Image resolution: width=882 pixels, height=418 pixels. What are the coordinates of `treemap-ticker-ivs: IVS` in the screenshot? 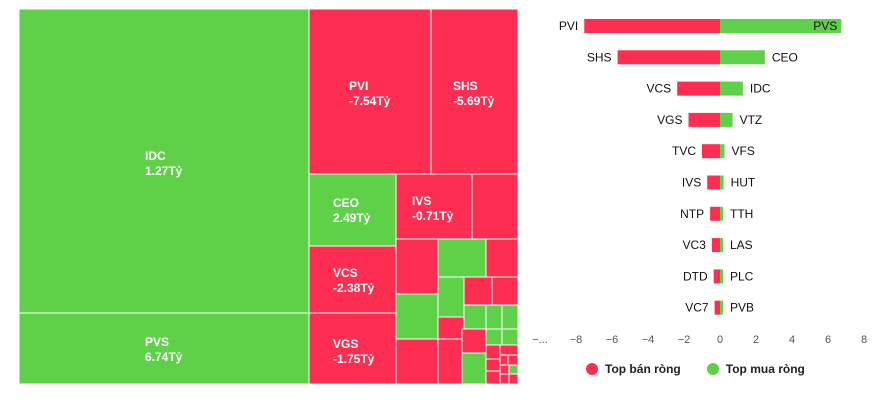 It's located at (421, 201).